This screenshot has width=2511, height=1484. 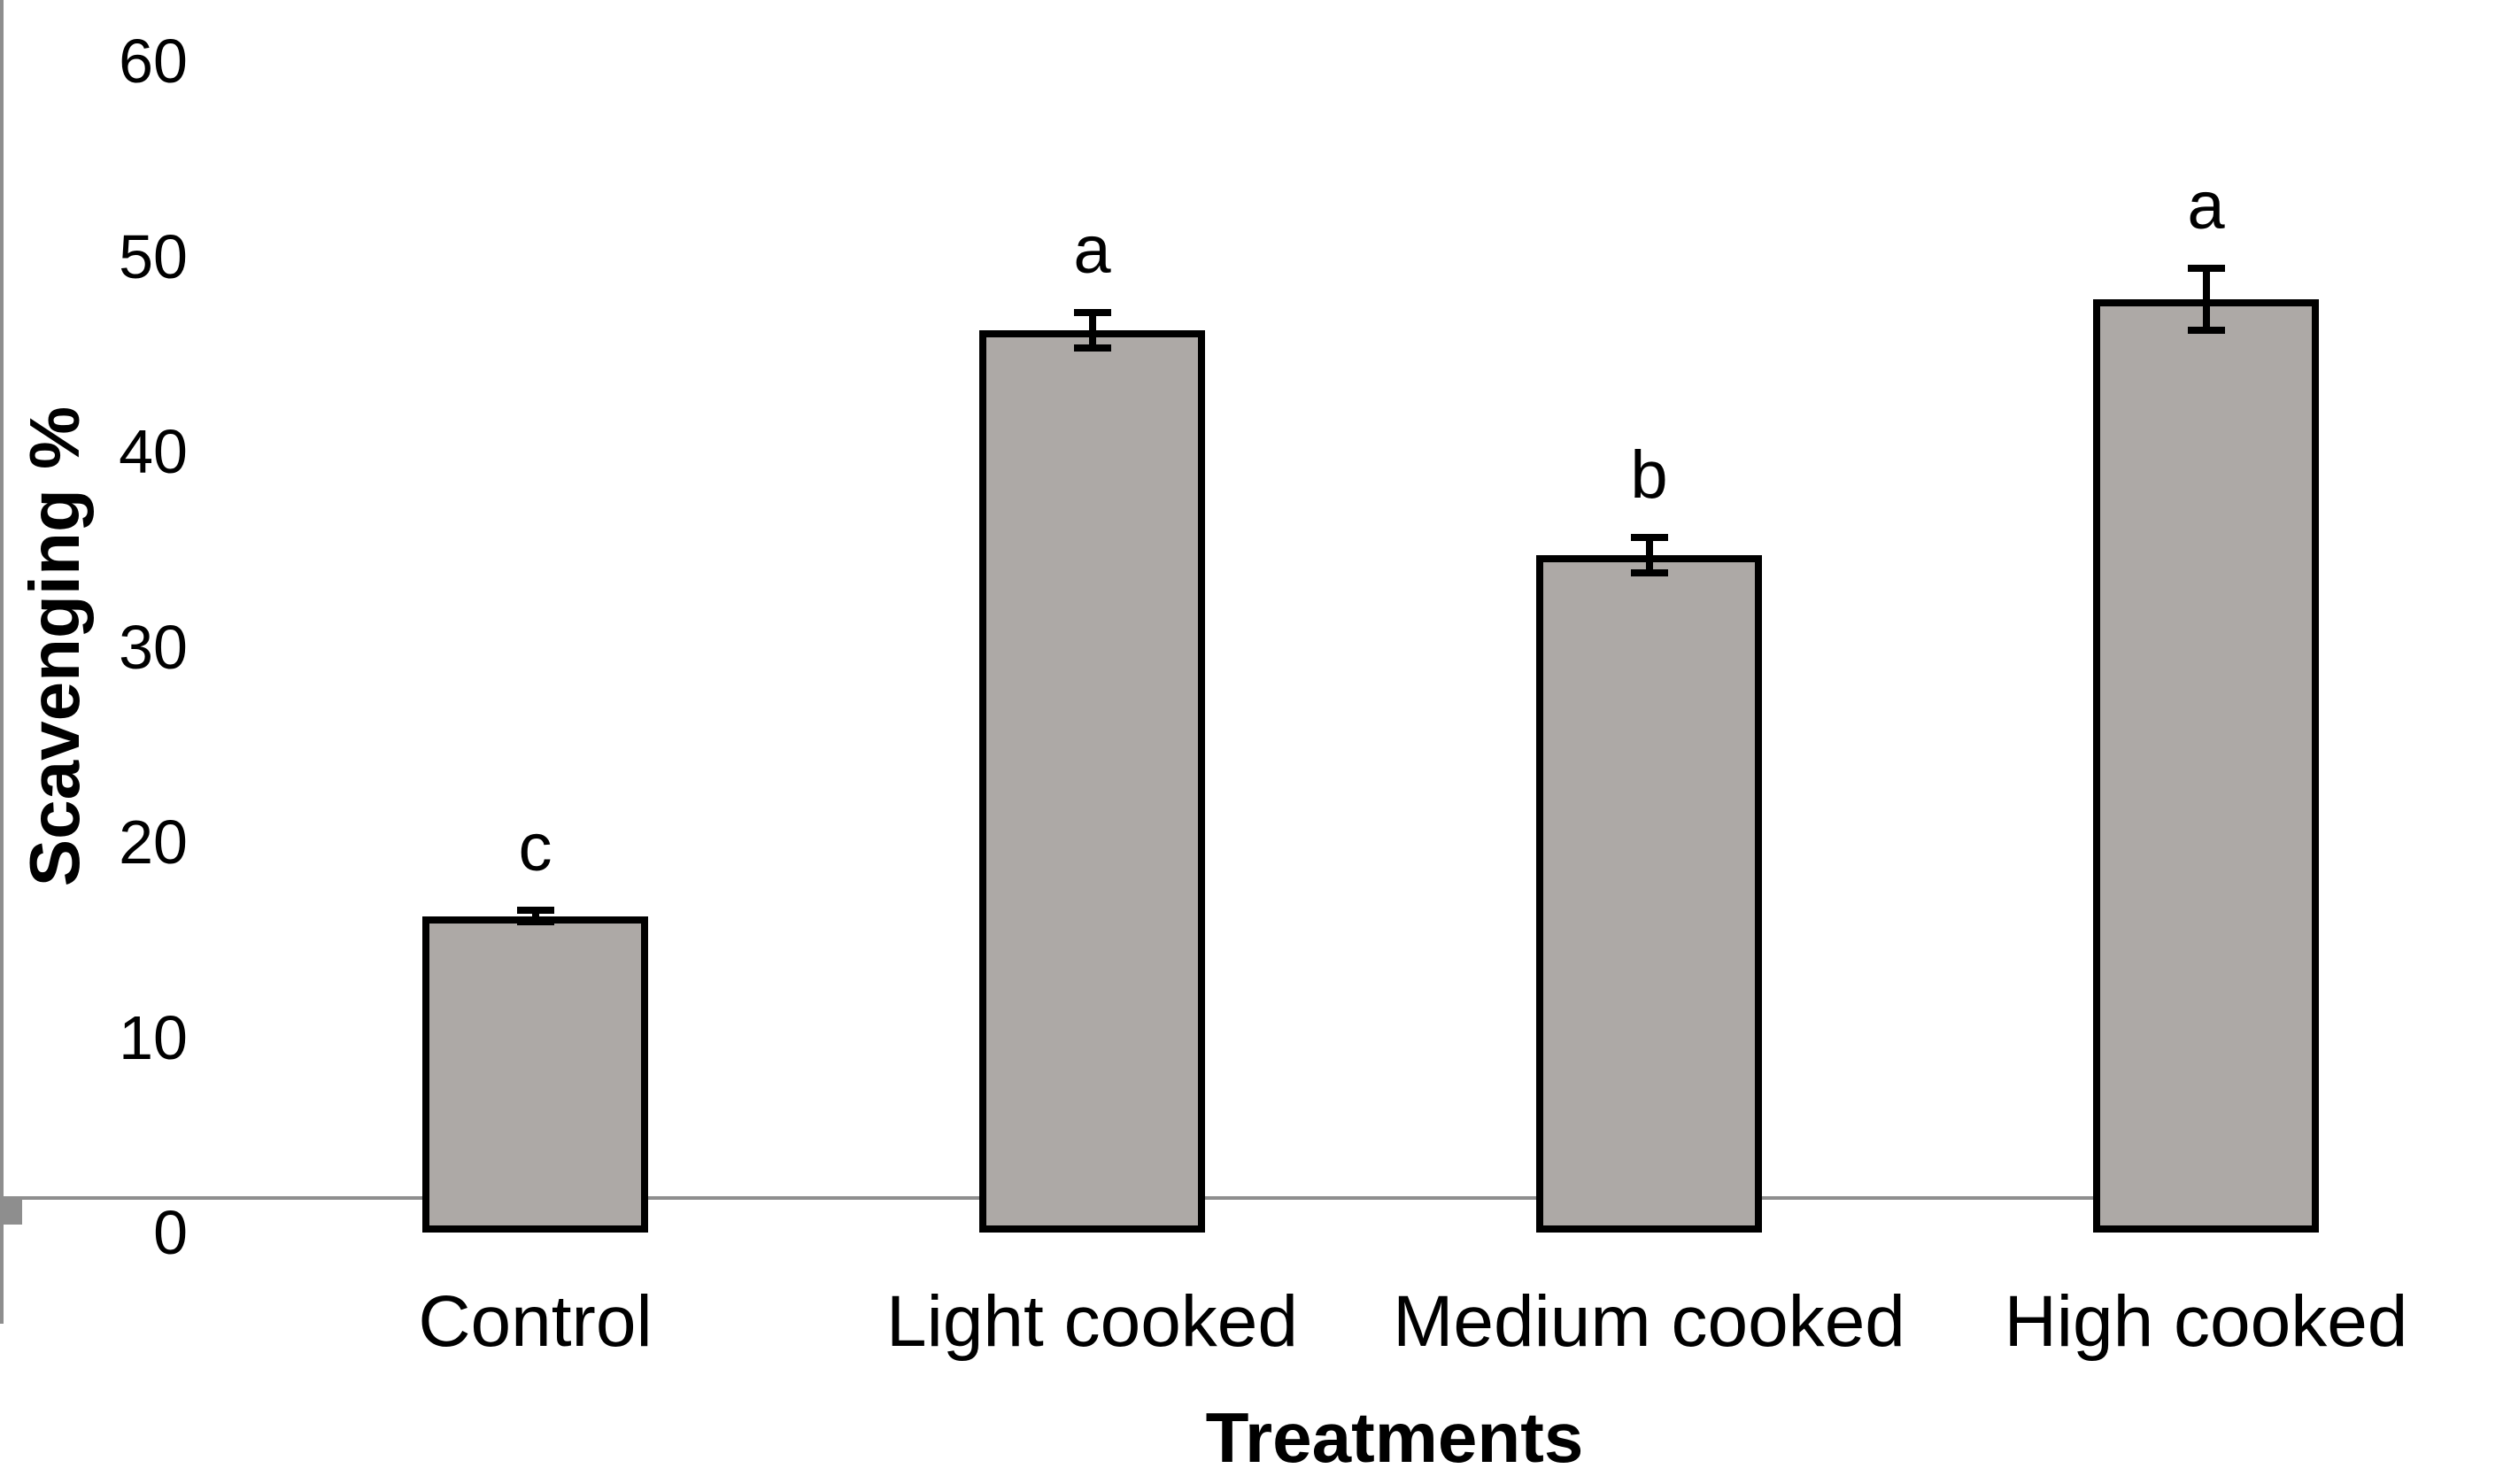 I want to click on x-category-label: Medium cooked, so click(x=1649, y=1321).